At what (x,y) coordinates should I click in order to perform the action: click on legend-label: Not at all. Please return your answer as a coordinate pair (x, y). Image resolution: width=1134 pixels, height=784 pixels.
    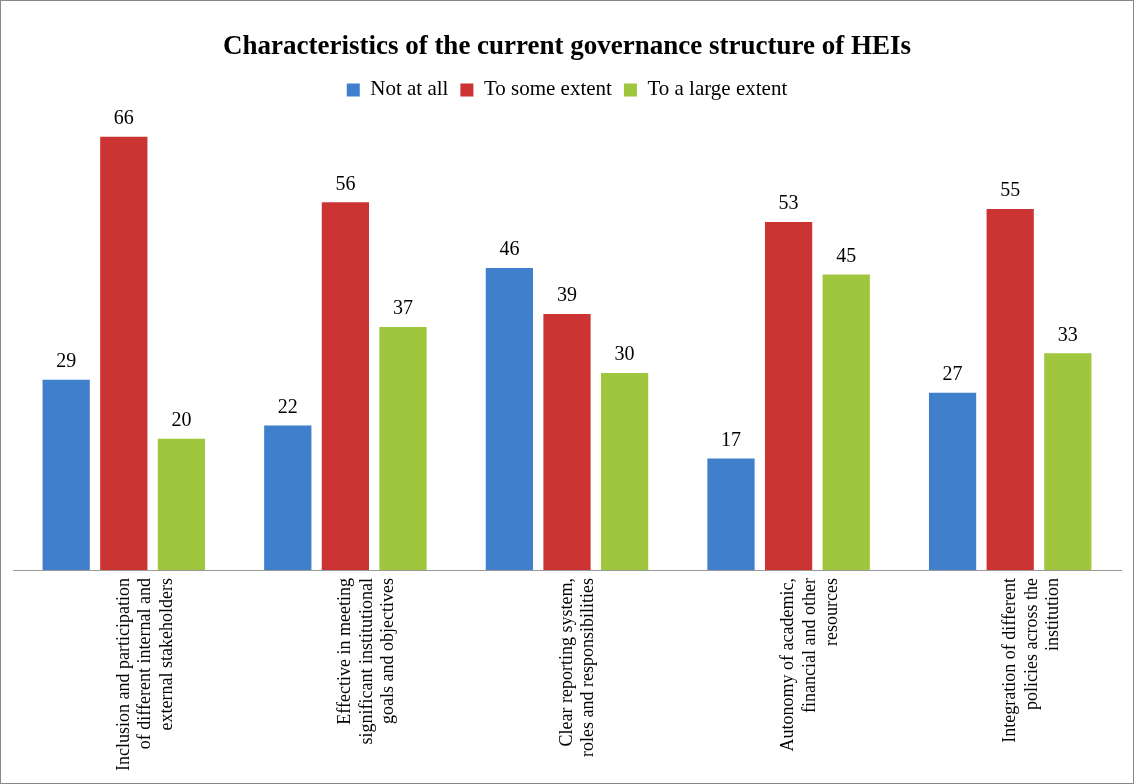
    Looking at the image, I should click on (409, 88).